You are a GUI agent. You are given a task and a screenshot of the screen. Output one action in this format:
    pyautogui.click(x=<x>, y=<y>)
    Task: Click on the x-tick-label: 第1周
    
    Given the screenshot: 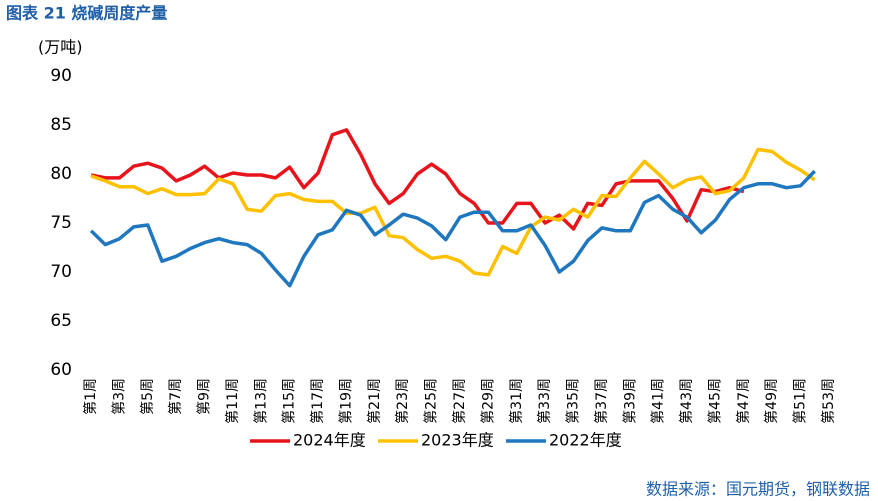 What is the action you would take?
    pyautogui.click(x=90, y=396)
    